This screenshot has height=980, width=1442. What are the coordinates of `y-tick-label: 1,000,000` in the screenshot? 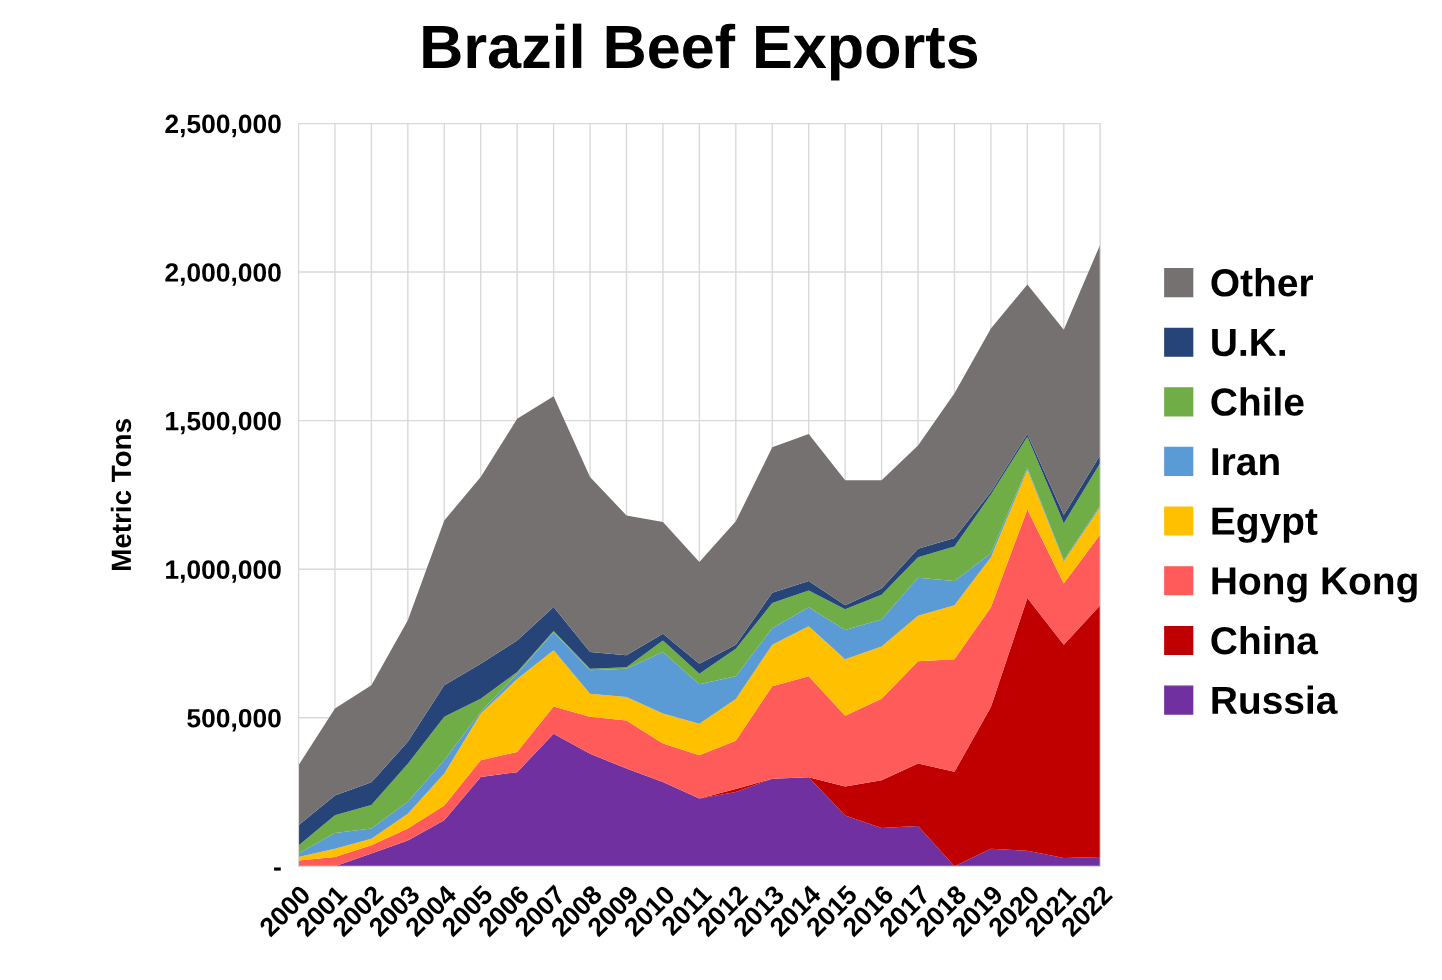 It's located at (223, 571).